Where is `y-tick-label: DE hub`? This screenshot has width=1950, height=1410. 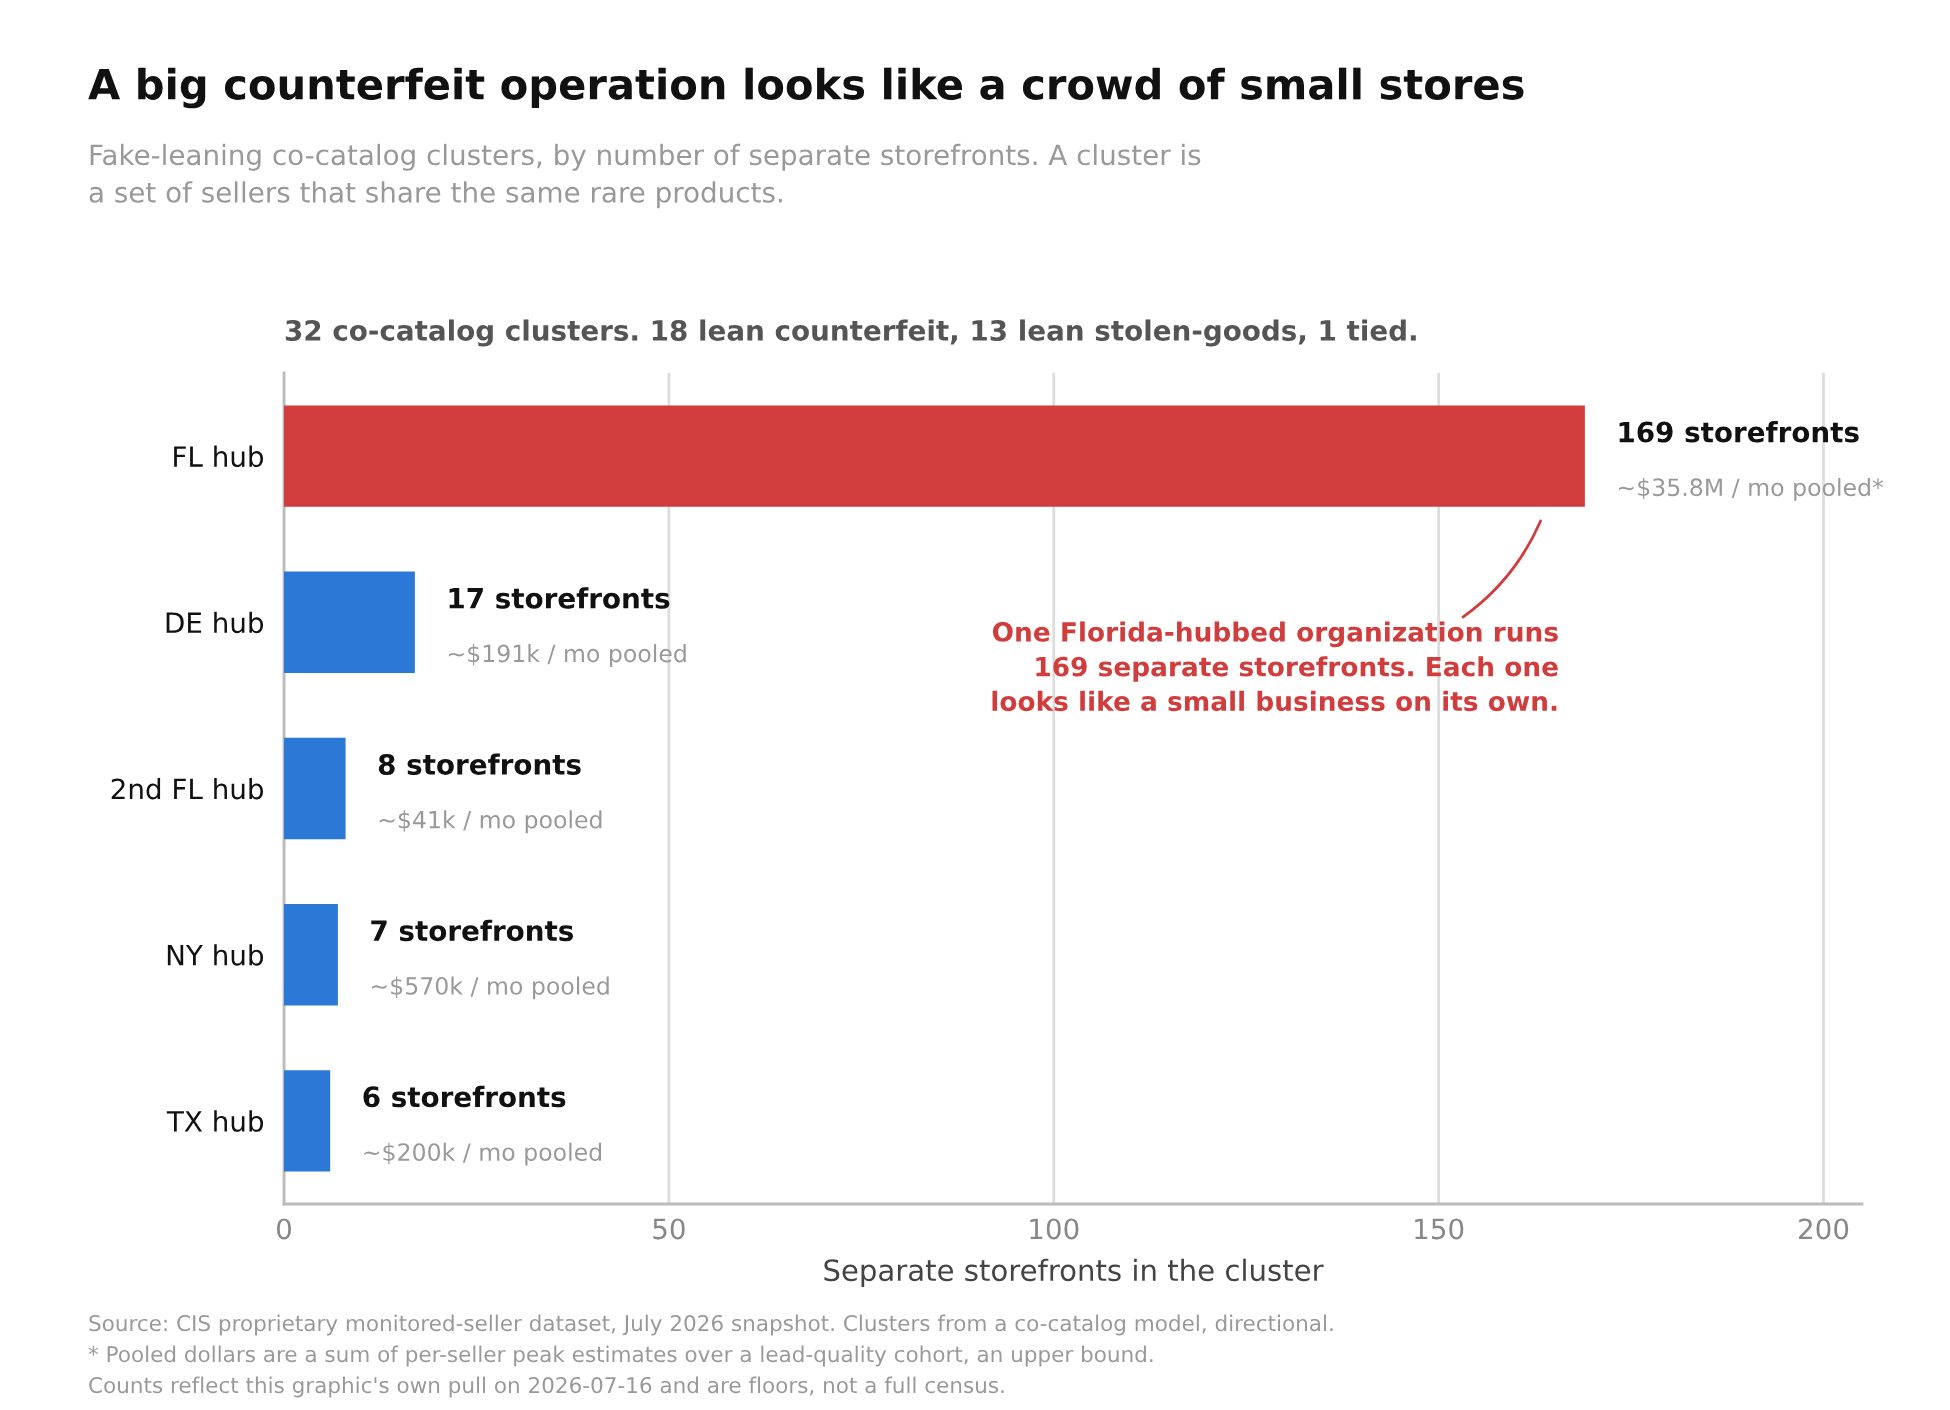 y-tick-label: DE hub is located at coordinates (215, 622).